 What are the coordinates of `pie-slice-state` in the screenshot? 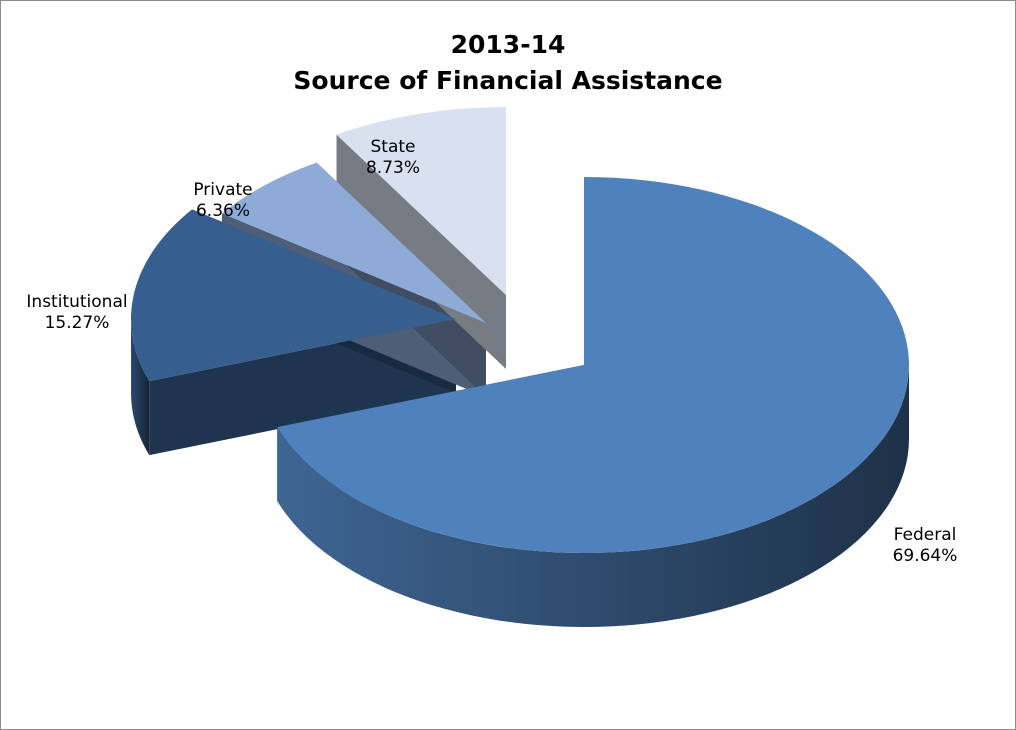 It's located at (421, 201).